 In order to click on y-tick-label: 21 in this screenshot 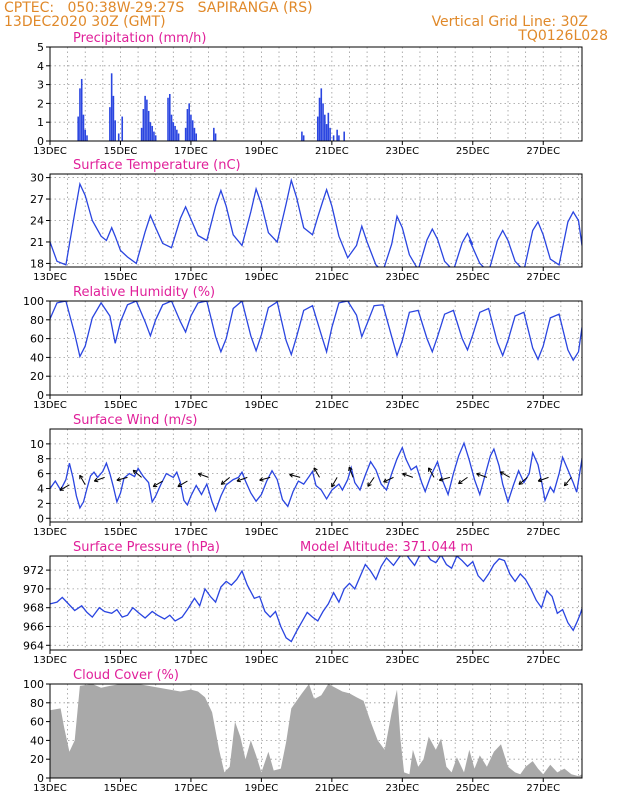, I will do `click(37, 242)`.